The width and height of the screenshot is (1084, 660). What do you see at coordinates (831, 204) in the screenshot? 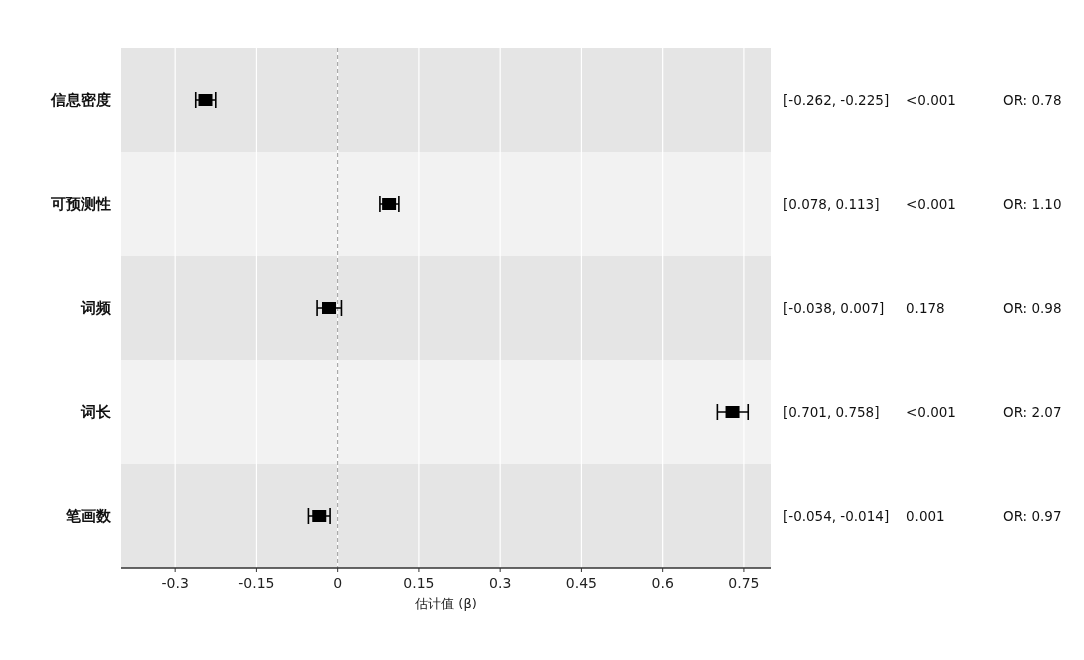
I see `text: [0.078, 0.113]` at bounding box center [831, 204].